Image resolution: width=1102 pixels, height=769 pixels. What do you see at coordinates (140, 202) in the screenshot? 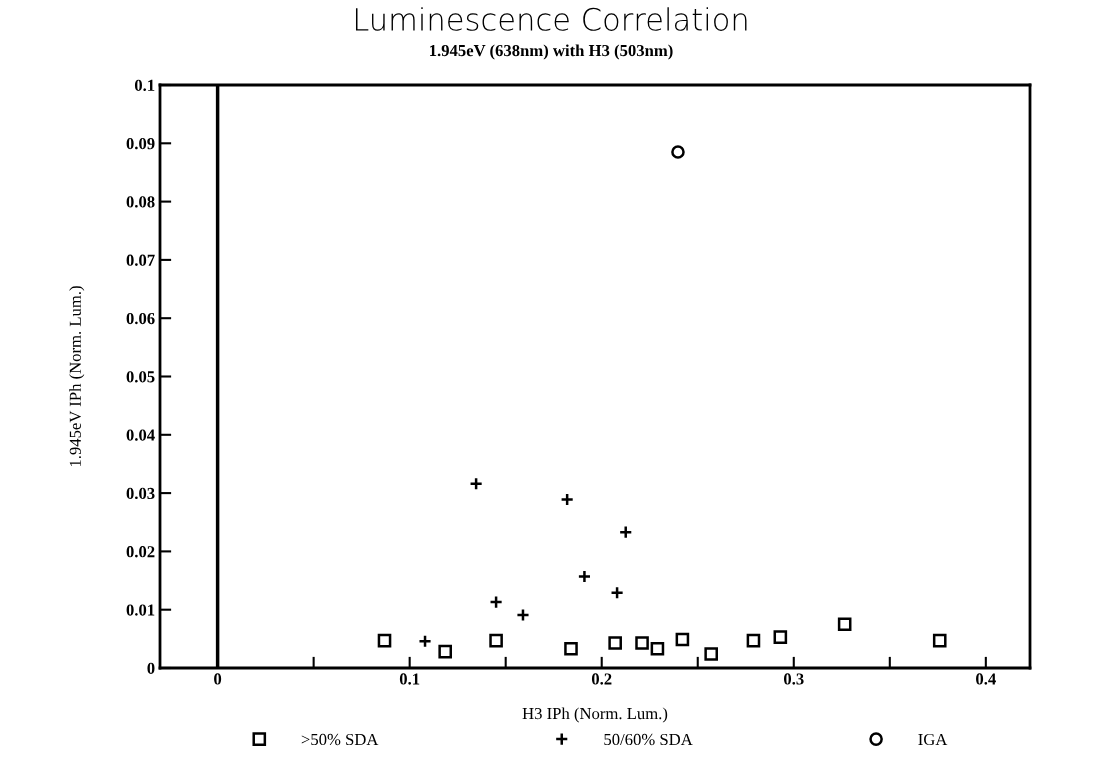
I see `y-tick-label: 0.08` at bounding box center [140, 202].